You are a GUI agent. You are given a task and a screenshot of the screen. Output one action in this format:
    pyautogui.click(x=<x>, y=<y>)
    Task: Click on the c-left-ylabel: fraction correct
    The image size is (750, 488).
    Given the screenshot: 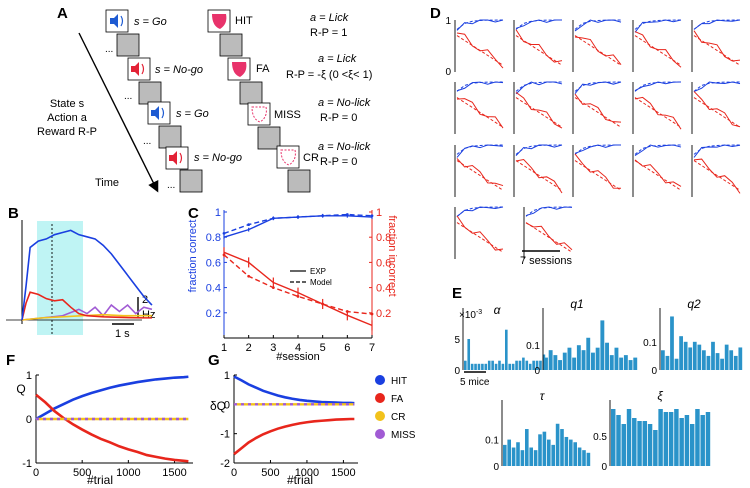 What is the action you would take?
    pyautogui.click(x=193, y=256)
    